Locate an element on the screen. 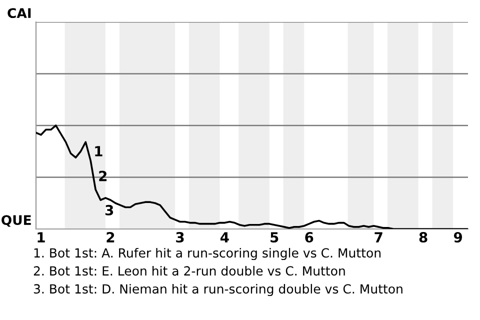  annotation: 3 is located at coordinates (109, 210).